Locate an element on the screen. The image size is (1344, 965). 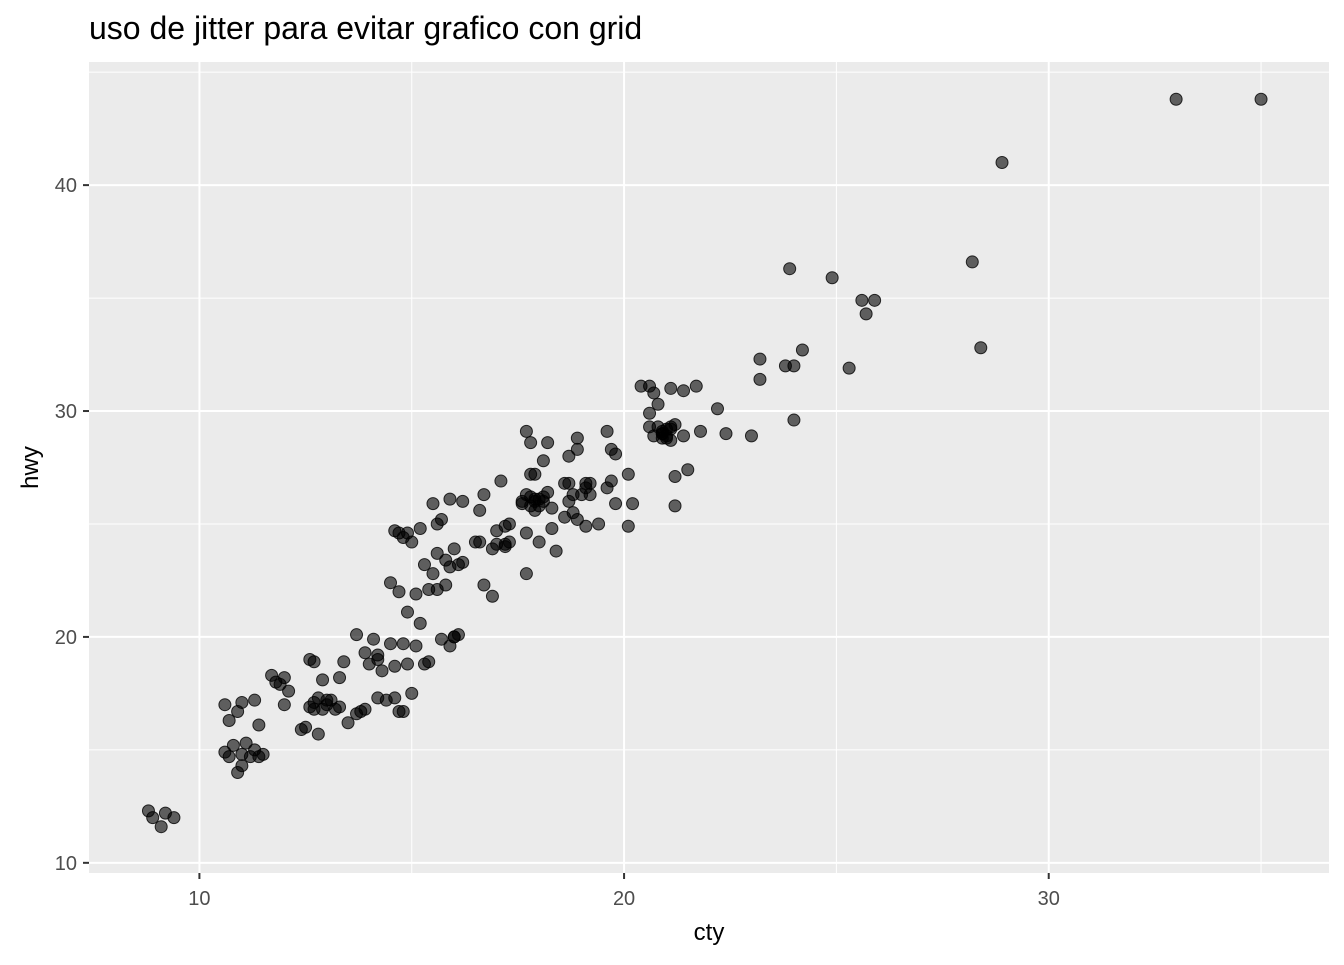
x-tick-label: 10 is located at coordinates (199, 899).